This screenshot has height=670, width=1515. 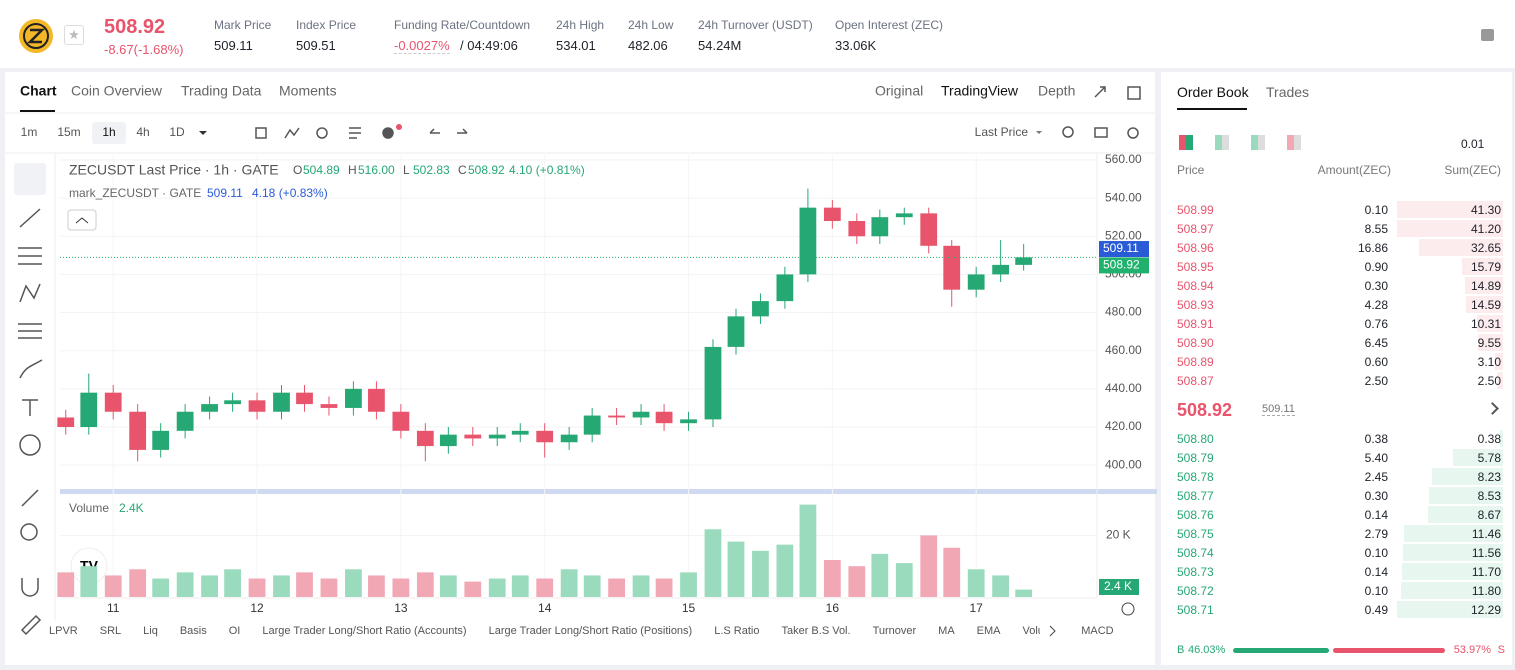 What do you see at coordinates (117, 91) in the screenshot?
I see `chart-tab: Coin Overview` at bounding box center [117, 91].